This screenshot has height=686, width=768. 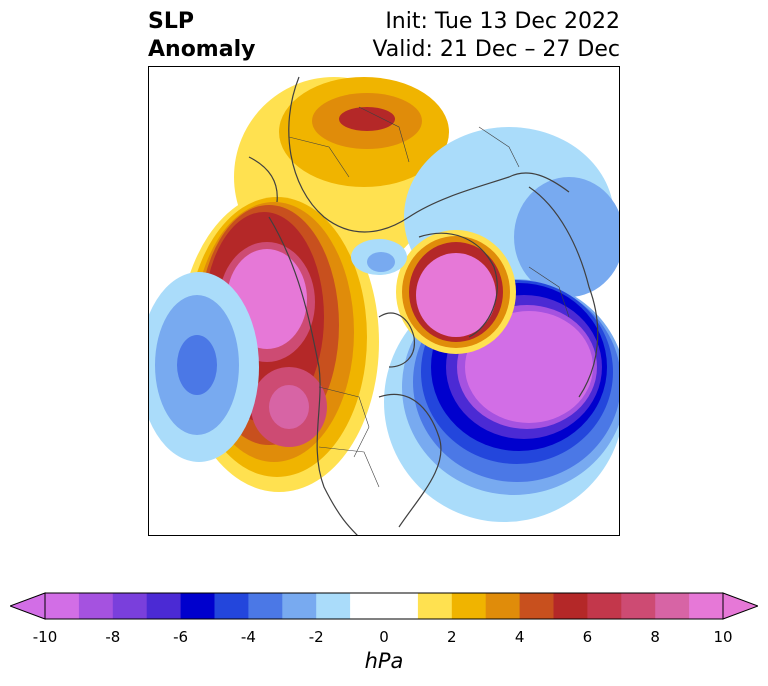 I want to click on polar-weak-negative, so click(x=379, y=257).